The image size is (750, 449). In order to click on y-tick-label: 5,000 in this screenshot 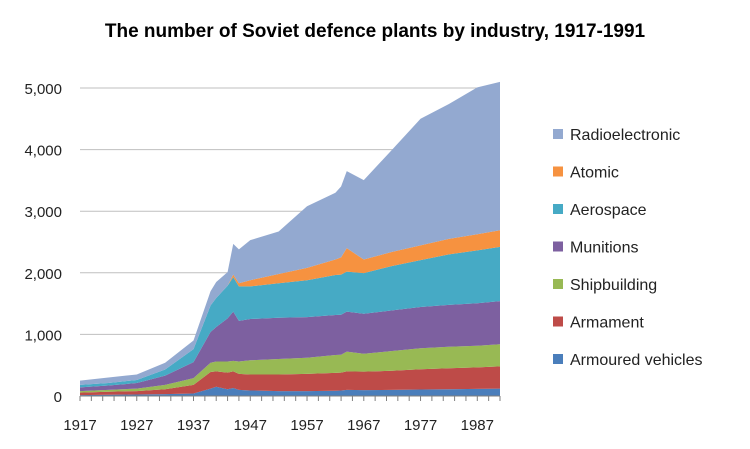, I will do `click(43, 89)`.